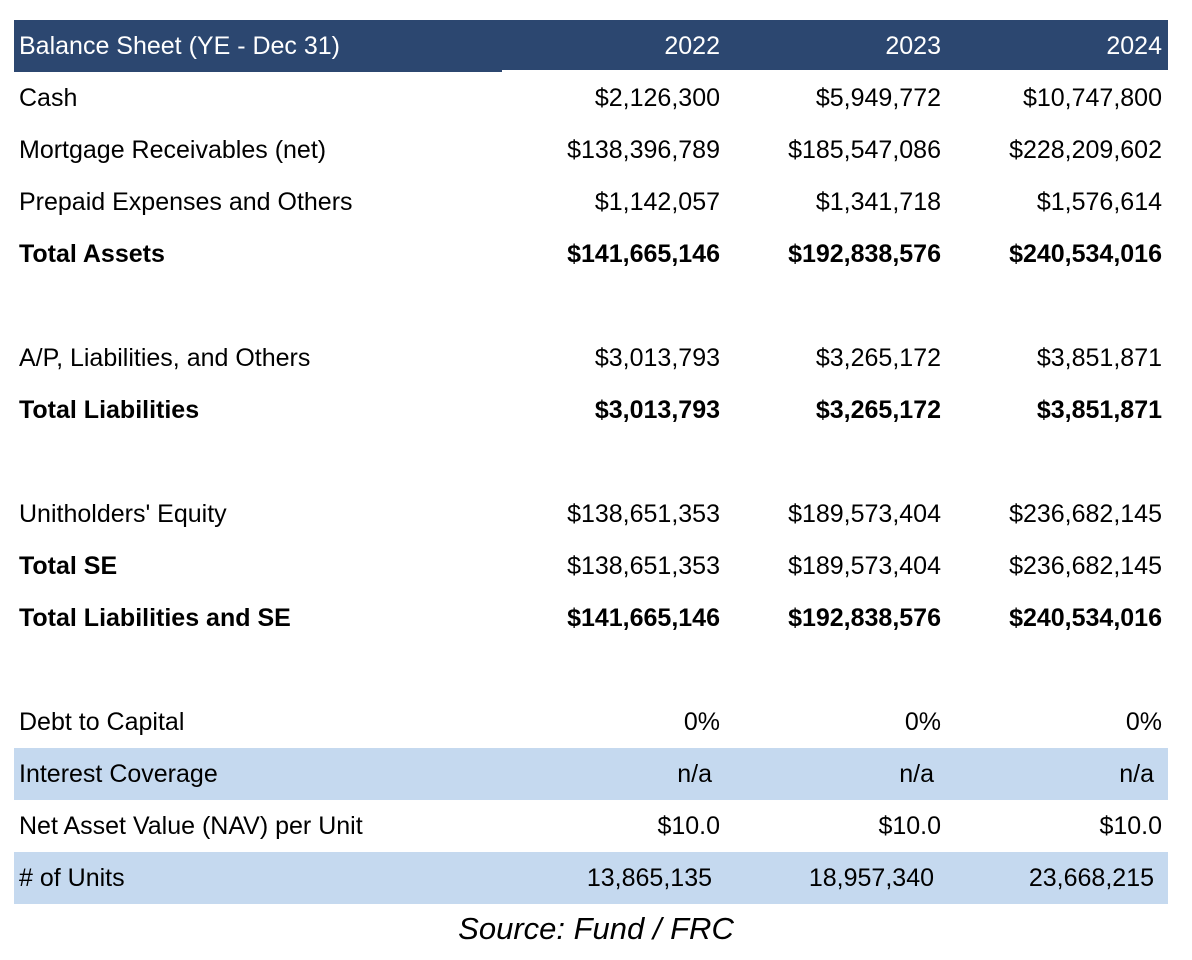 The height and width of the screenshot is (960, 1192). I want to click on row-interest-coverage: Interest Coverage n/a n/a n/a, so click(591, 774).